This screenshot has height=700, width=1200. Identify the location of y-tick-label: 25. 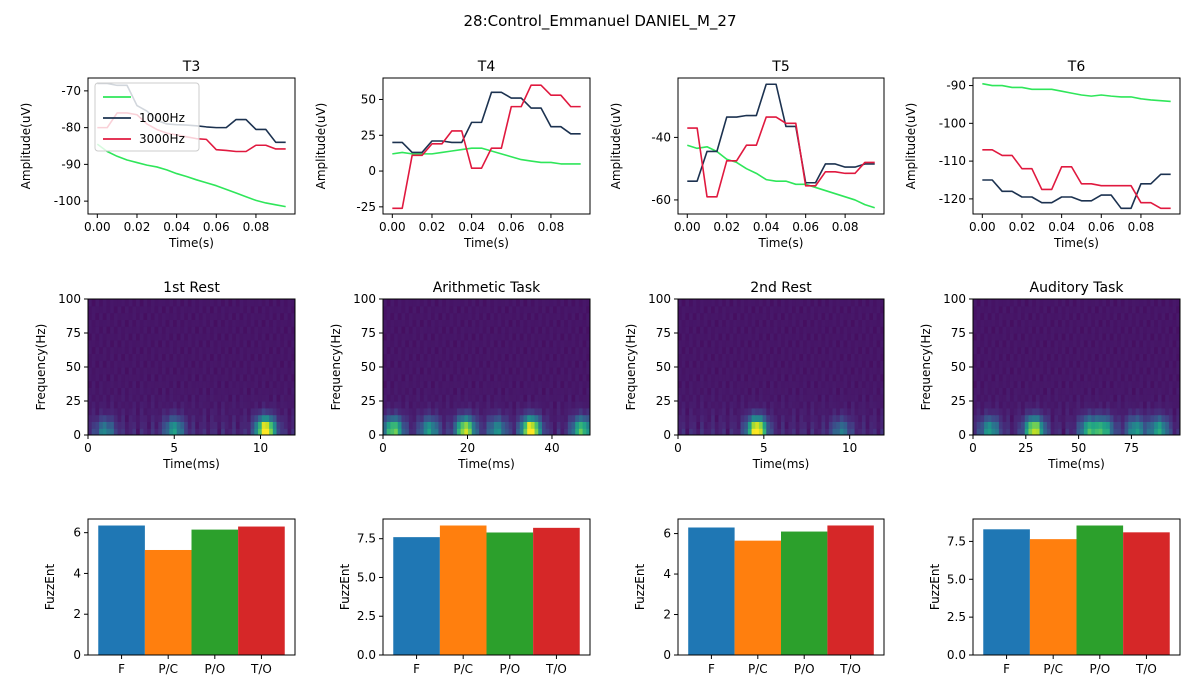
(368, 401).